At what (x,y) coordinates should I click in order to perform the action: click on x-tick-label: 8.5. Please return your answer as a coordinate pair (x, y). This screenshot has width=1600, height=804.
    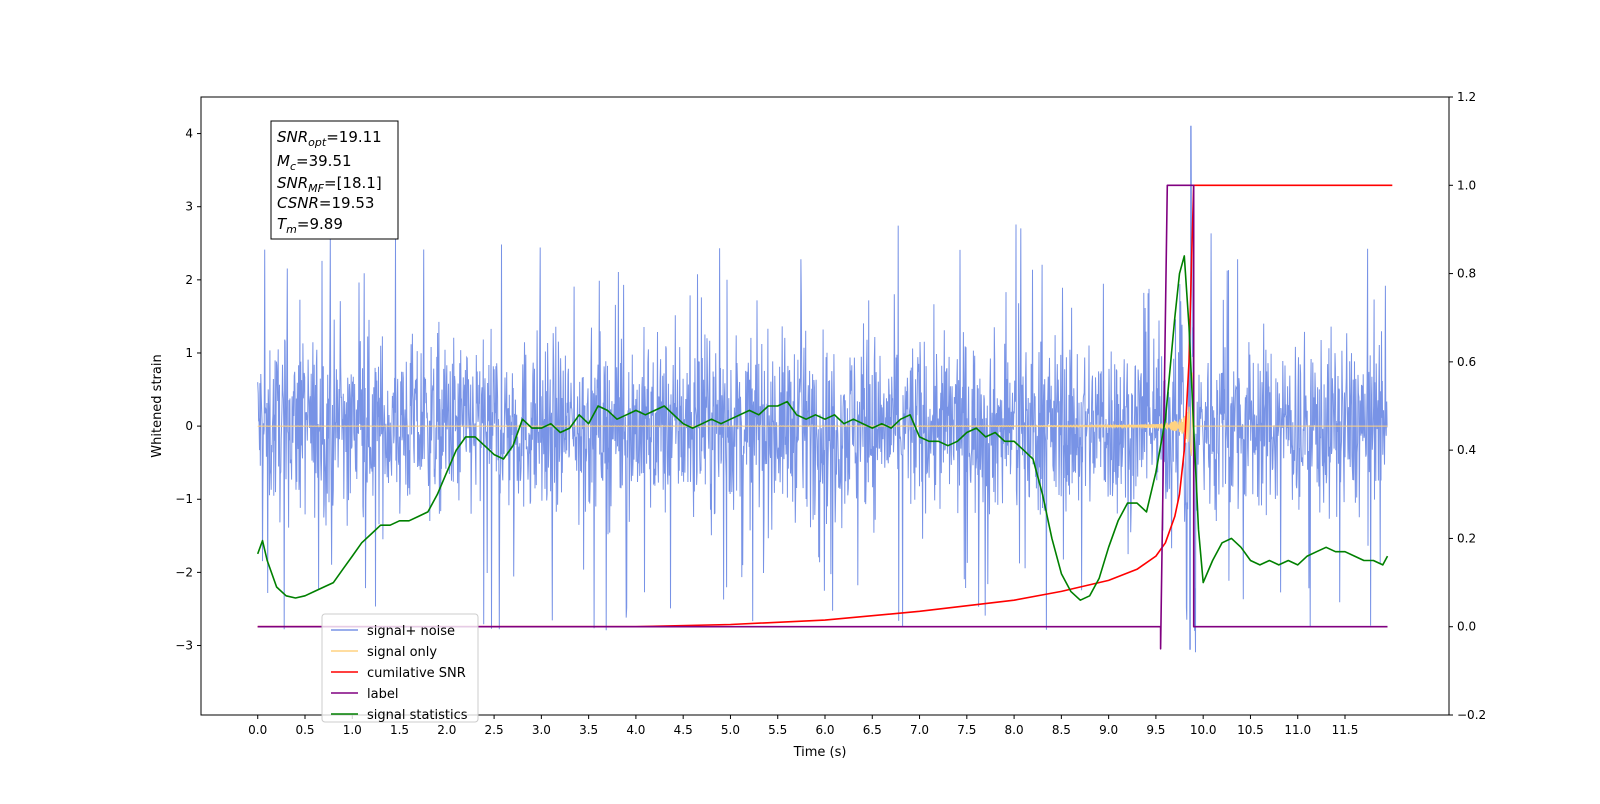
    Looking at the image, I should click on (1061, 730).